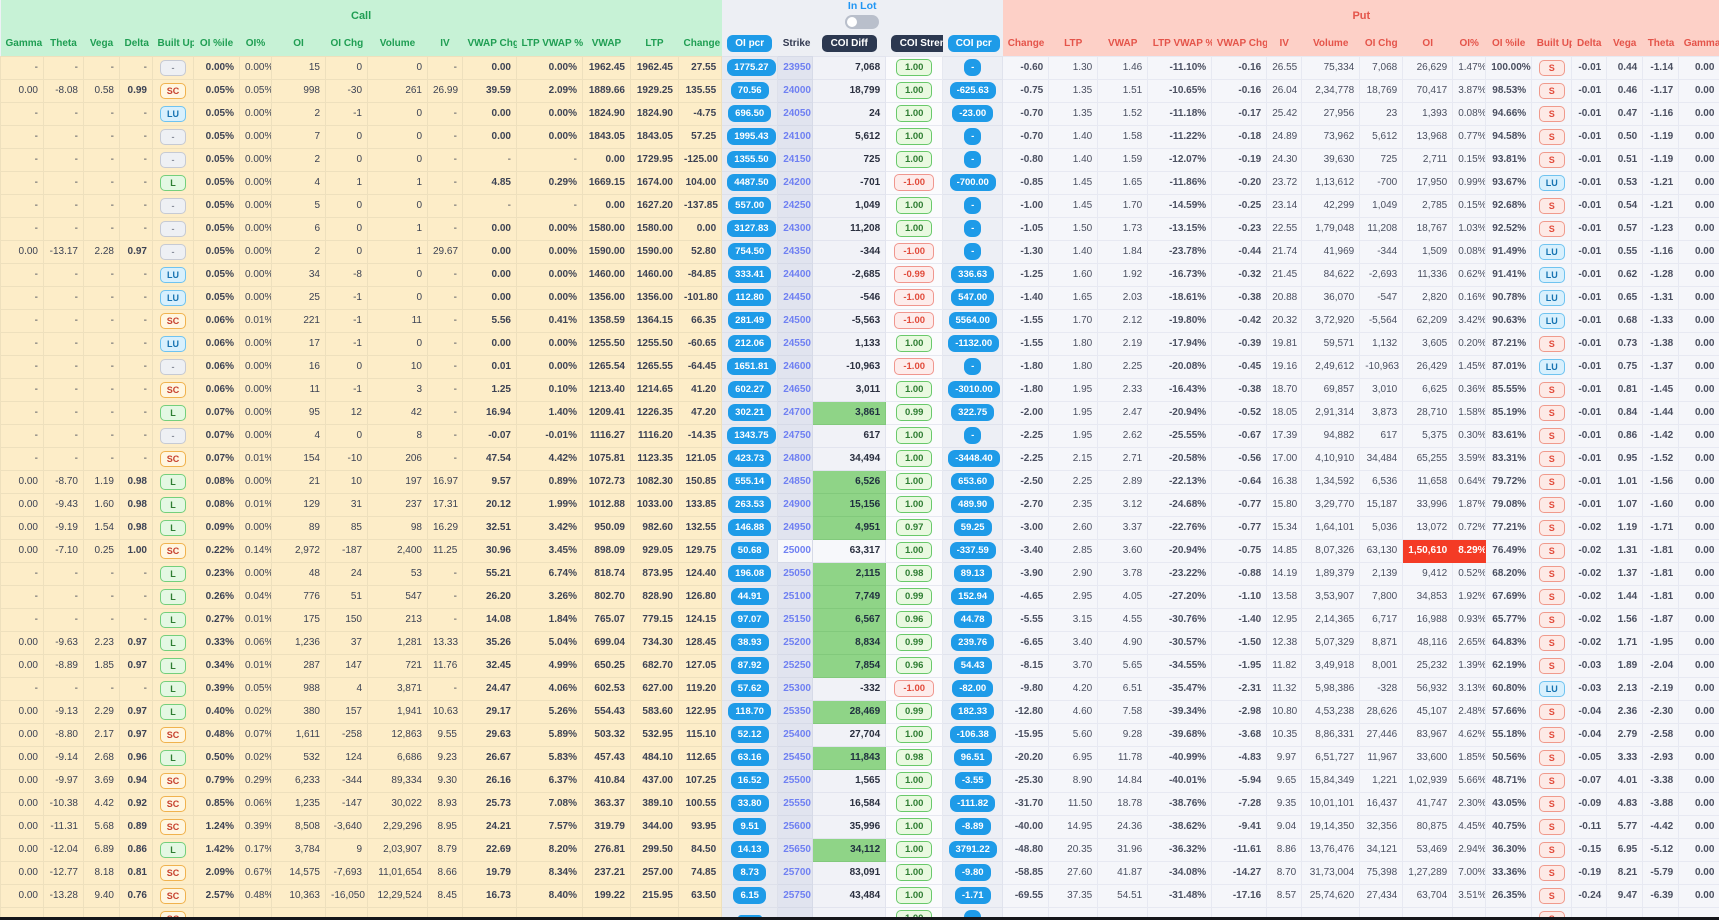  What do you see at coordinates (750, 44) in the screenshot?
I see `oi-pcr-header-badge: OI pcr` at bounding box center [750, 44].